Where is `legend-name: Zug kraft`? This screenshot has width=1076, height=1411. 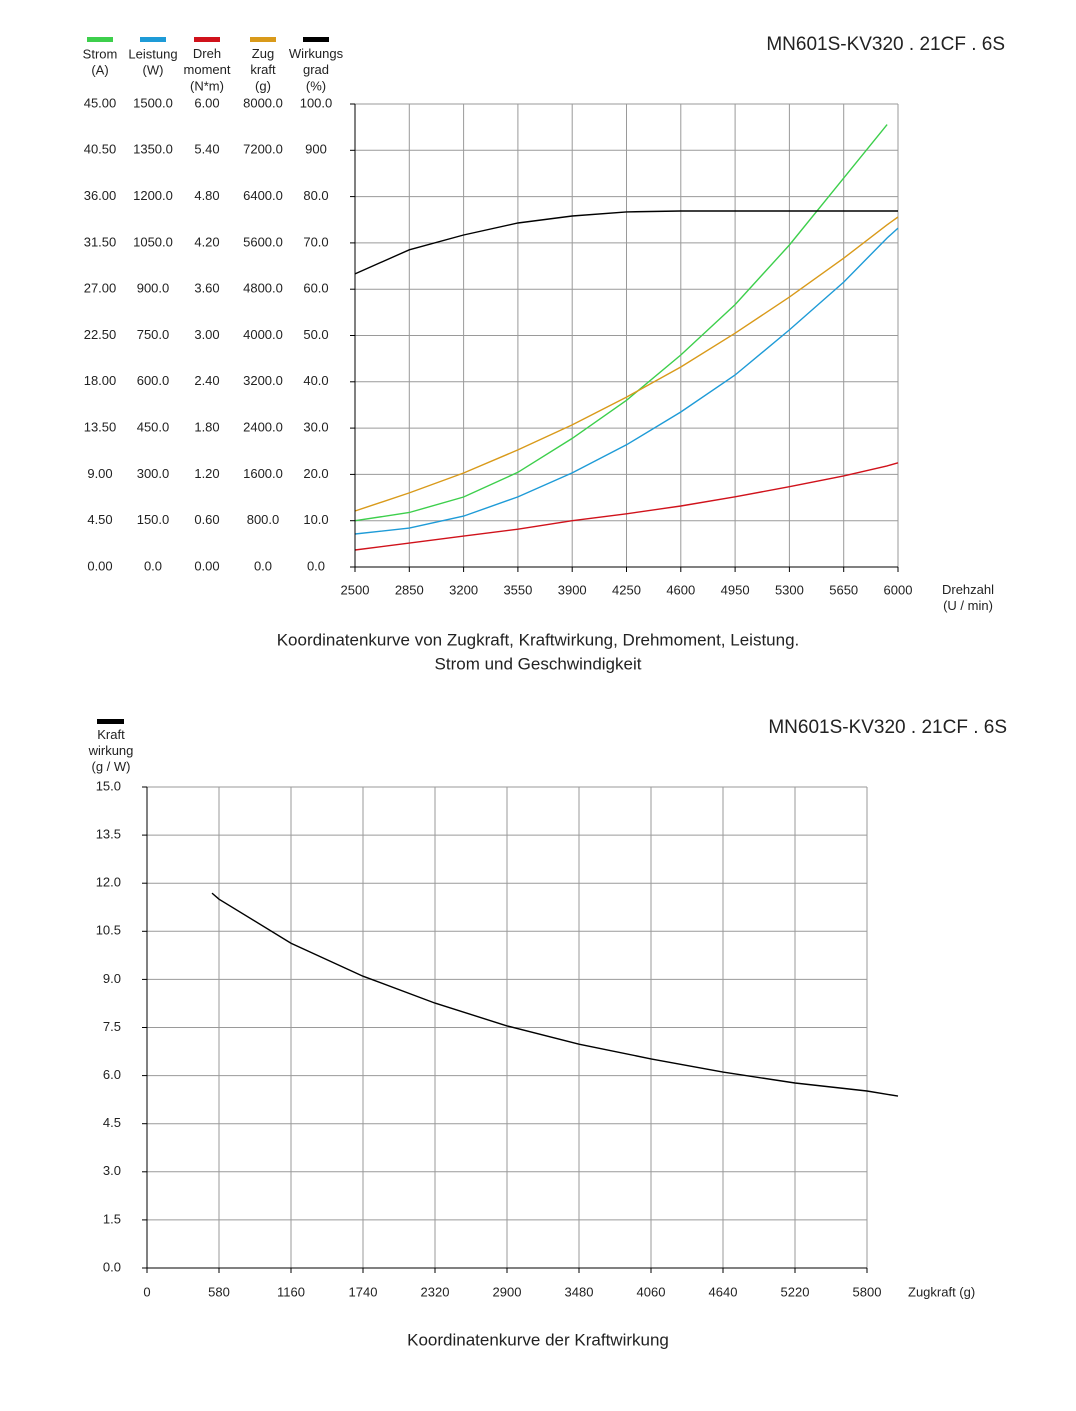
legend-name: Zug kraft is located at coordinates (263, 61).